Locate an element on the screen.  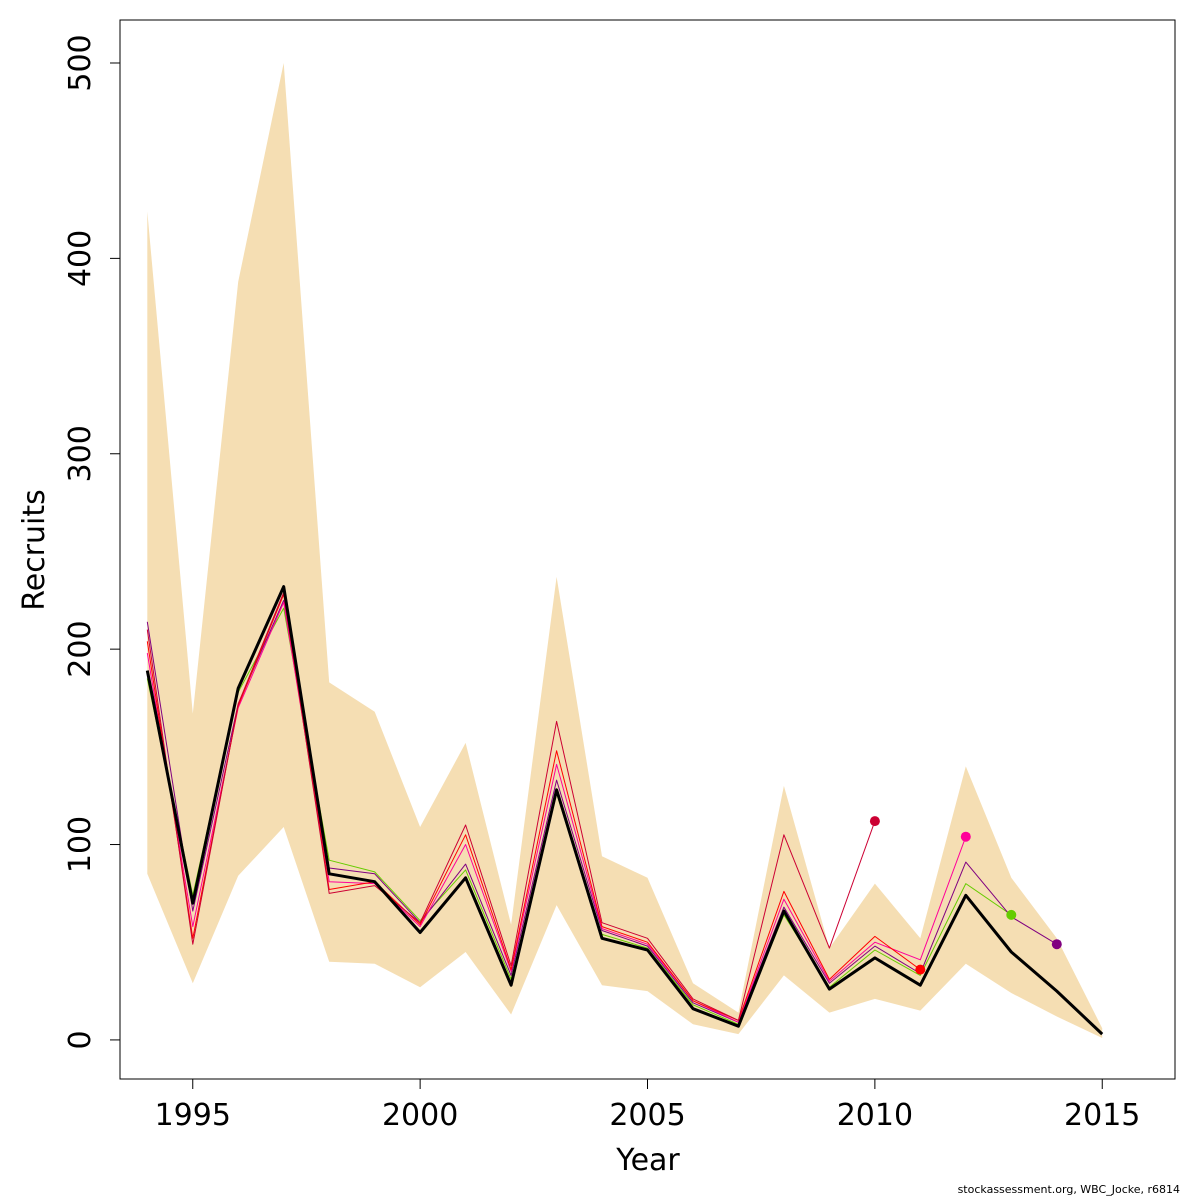
x-tick-label: 2005 is located at coordinates (647, 1115).